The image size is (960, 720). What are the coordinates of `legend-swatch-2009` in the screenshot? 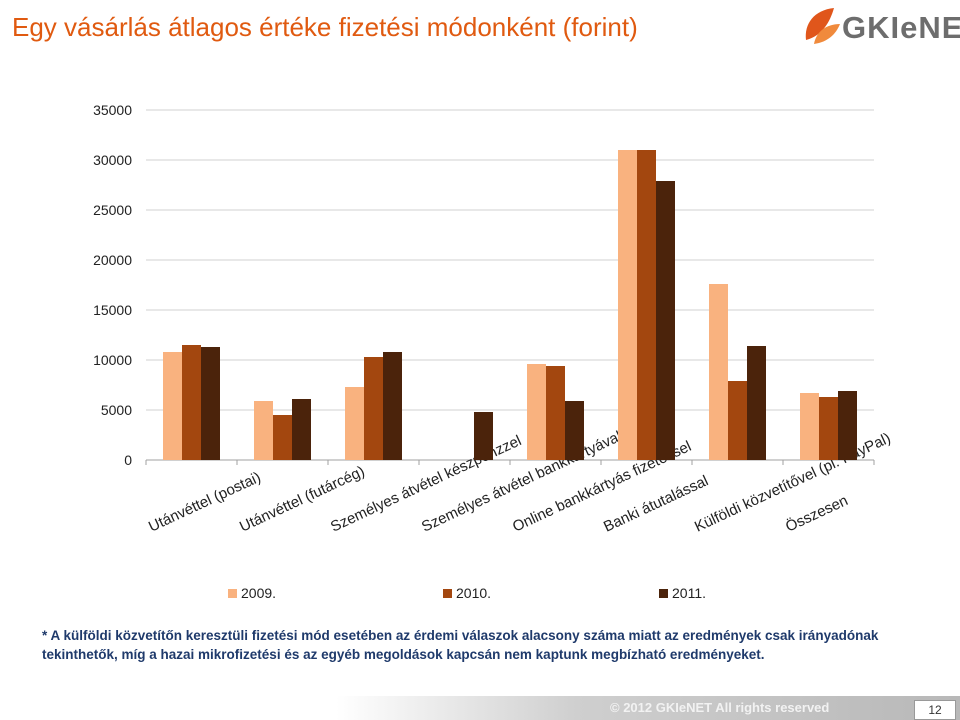 It's located at (232, 593).